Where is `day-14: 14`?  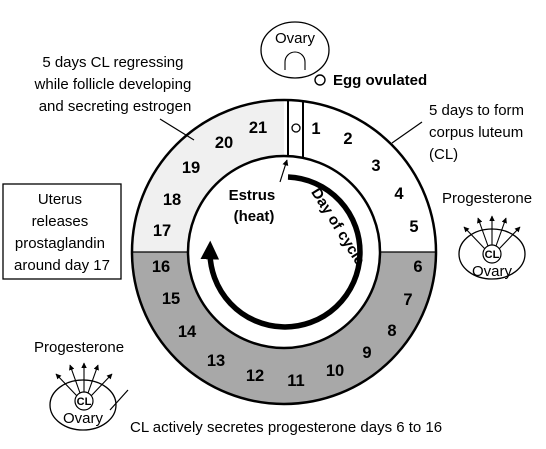
day-14: 14 is located at coordinates (187, 332).